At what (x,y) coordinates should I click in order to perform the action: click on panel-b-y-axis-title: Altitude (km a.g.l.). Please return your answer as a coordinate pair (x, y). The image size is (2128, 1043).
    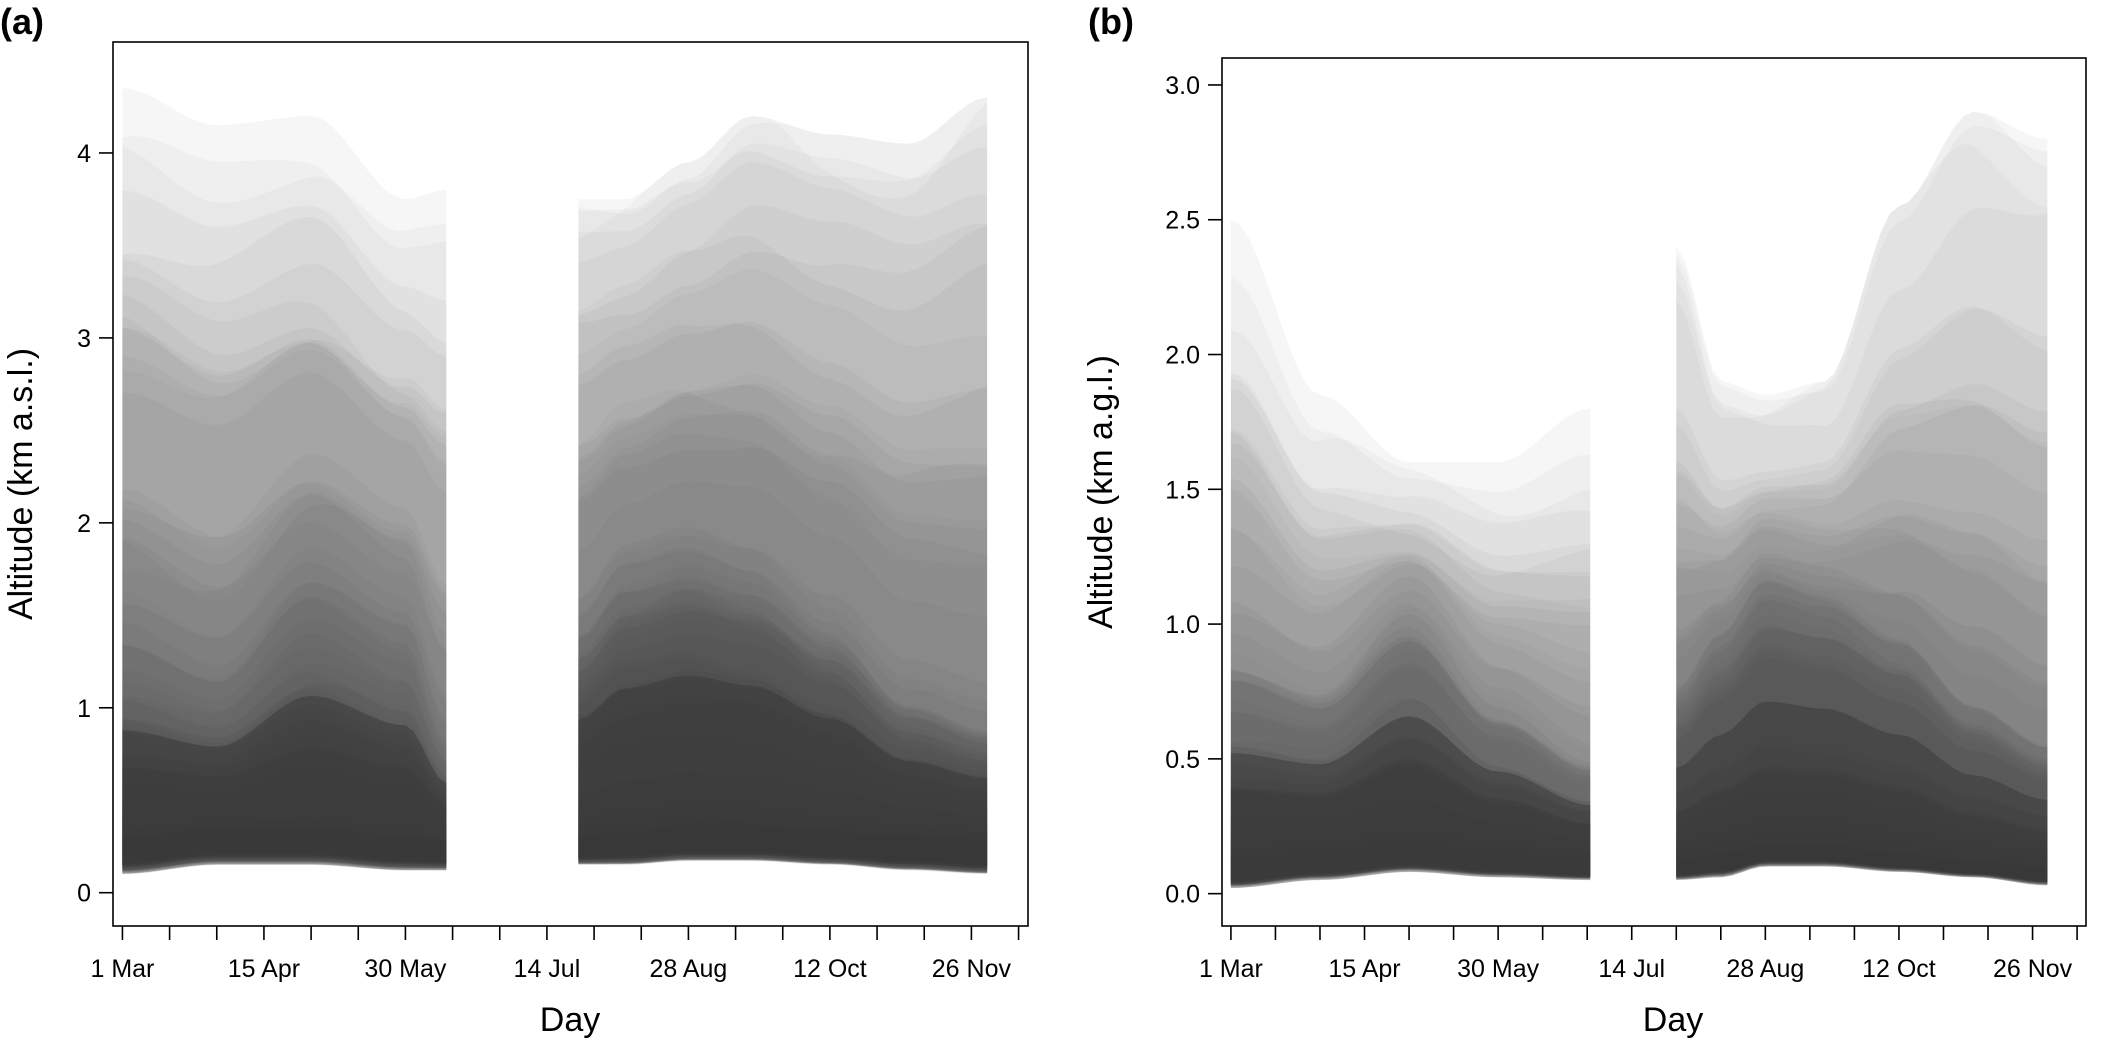
    Looking at the image, I should click on (1101, 492).